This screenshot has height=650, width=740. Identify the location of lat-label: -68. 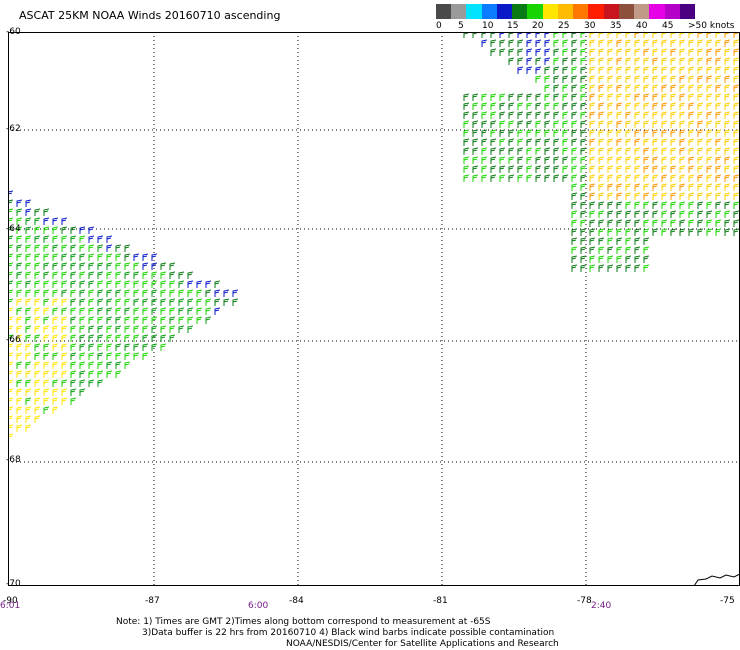
(13, 460).